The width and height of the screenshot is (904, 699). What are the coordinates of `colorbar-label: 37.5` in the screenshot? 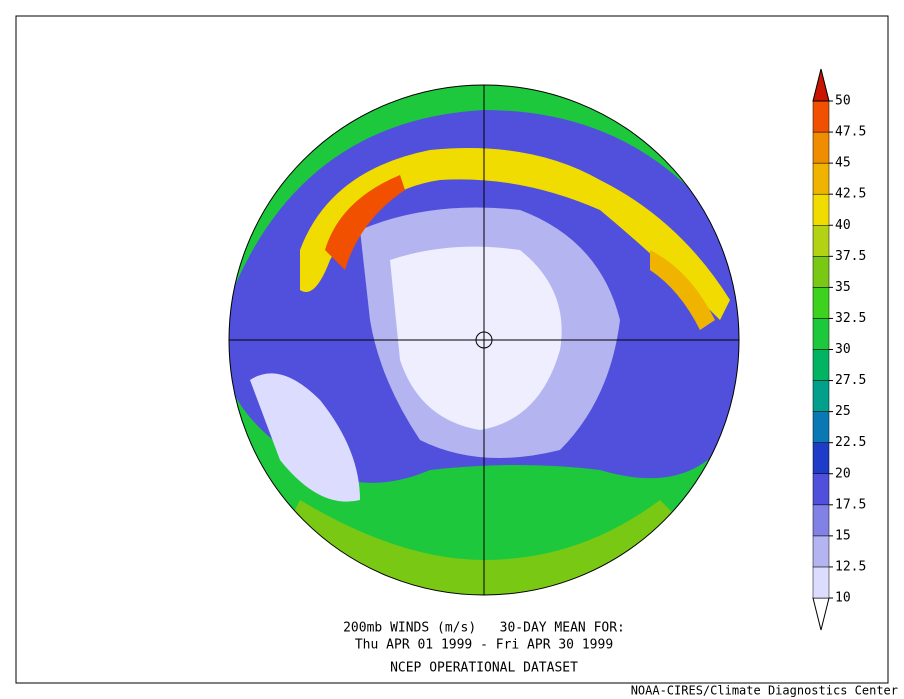 It's located at (850, 256).